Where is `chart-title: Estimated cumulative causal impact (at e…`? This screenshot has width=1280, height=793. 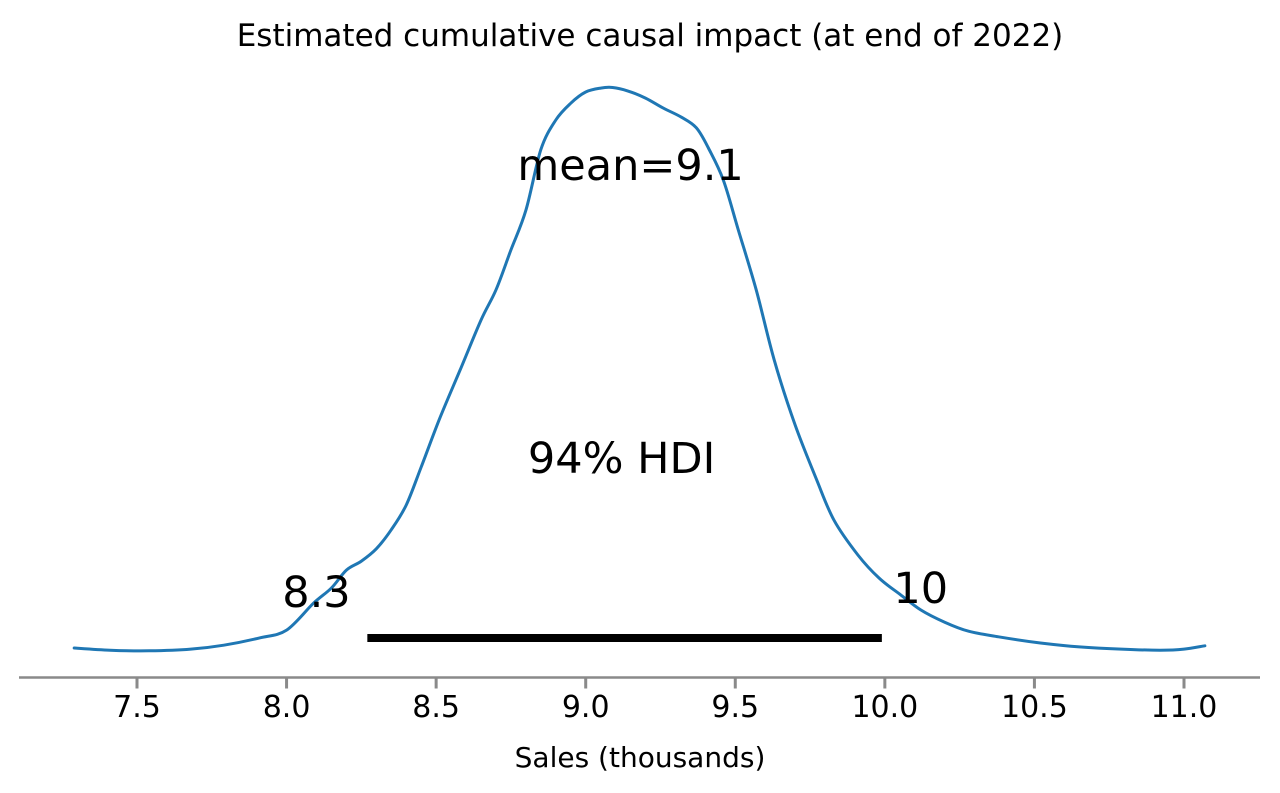
chart-title: Estimated cumulative causal impact (at e… is located at coordinates (650, 36).